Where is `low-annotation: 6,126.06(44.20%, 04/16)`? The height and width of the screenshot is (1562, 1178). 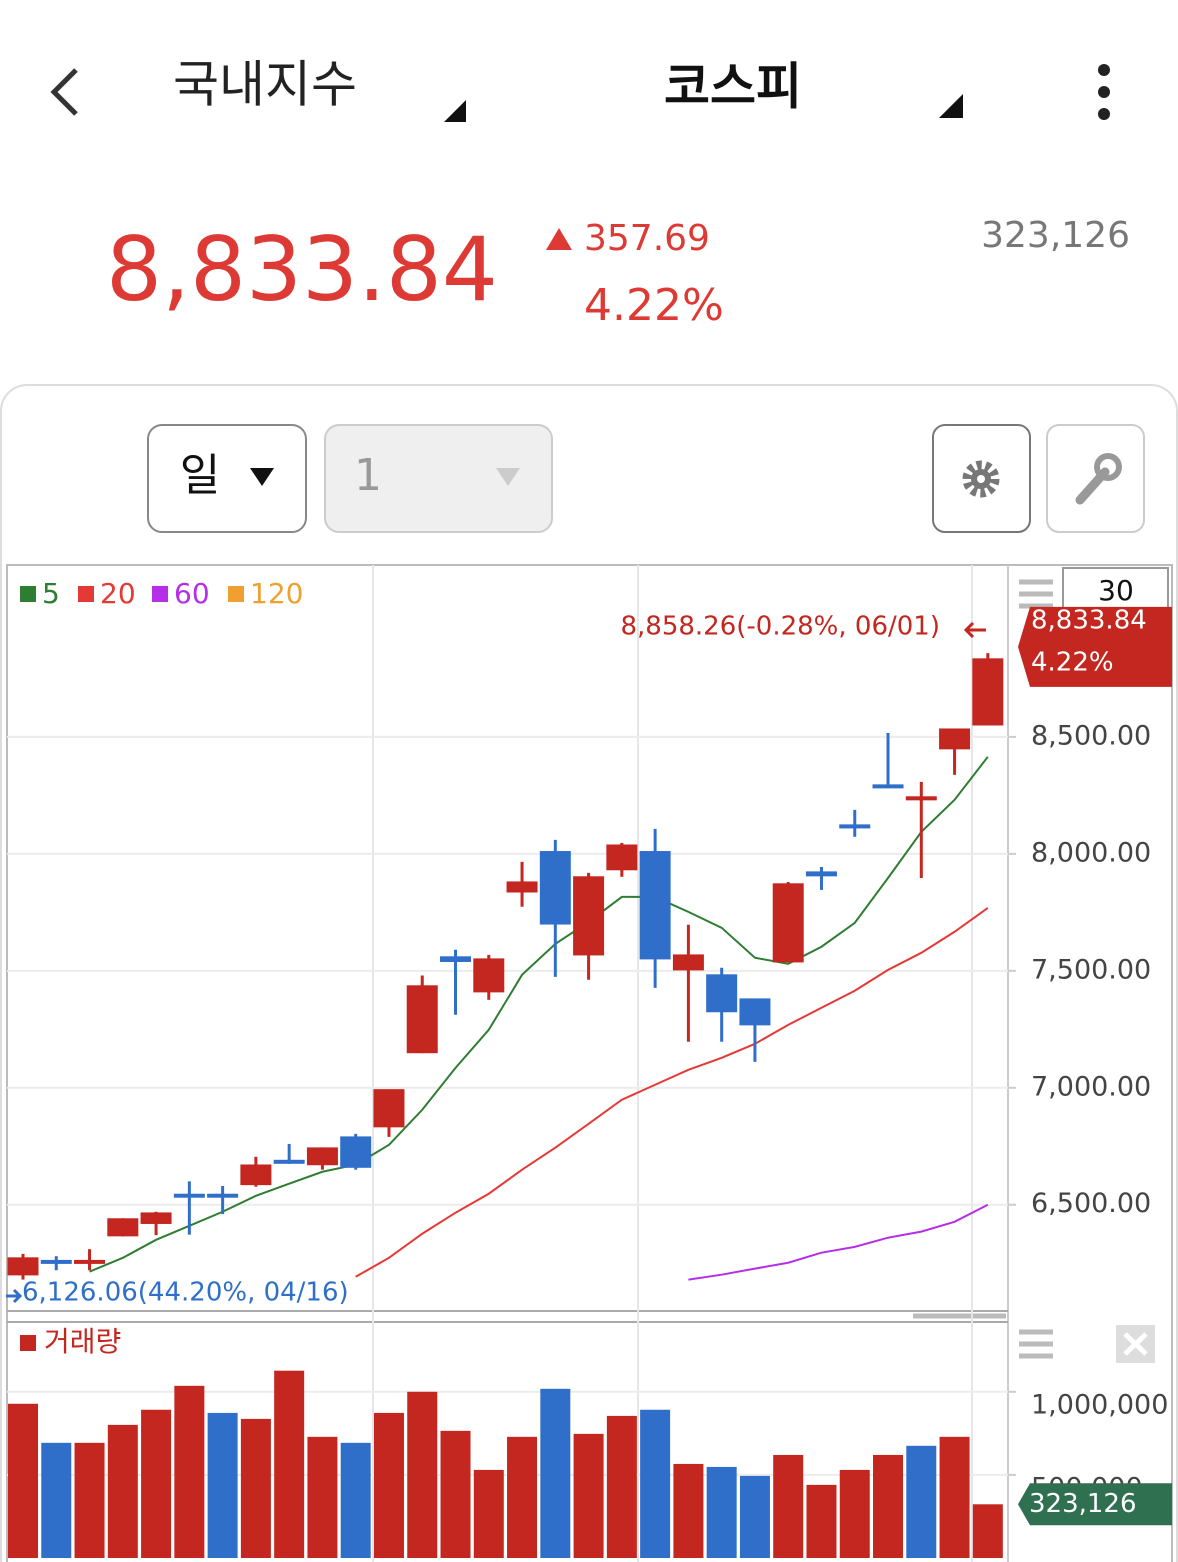 low-annotation: 6,126.06(44.20%, 04/16) is located at coordinates (185, 1293).